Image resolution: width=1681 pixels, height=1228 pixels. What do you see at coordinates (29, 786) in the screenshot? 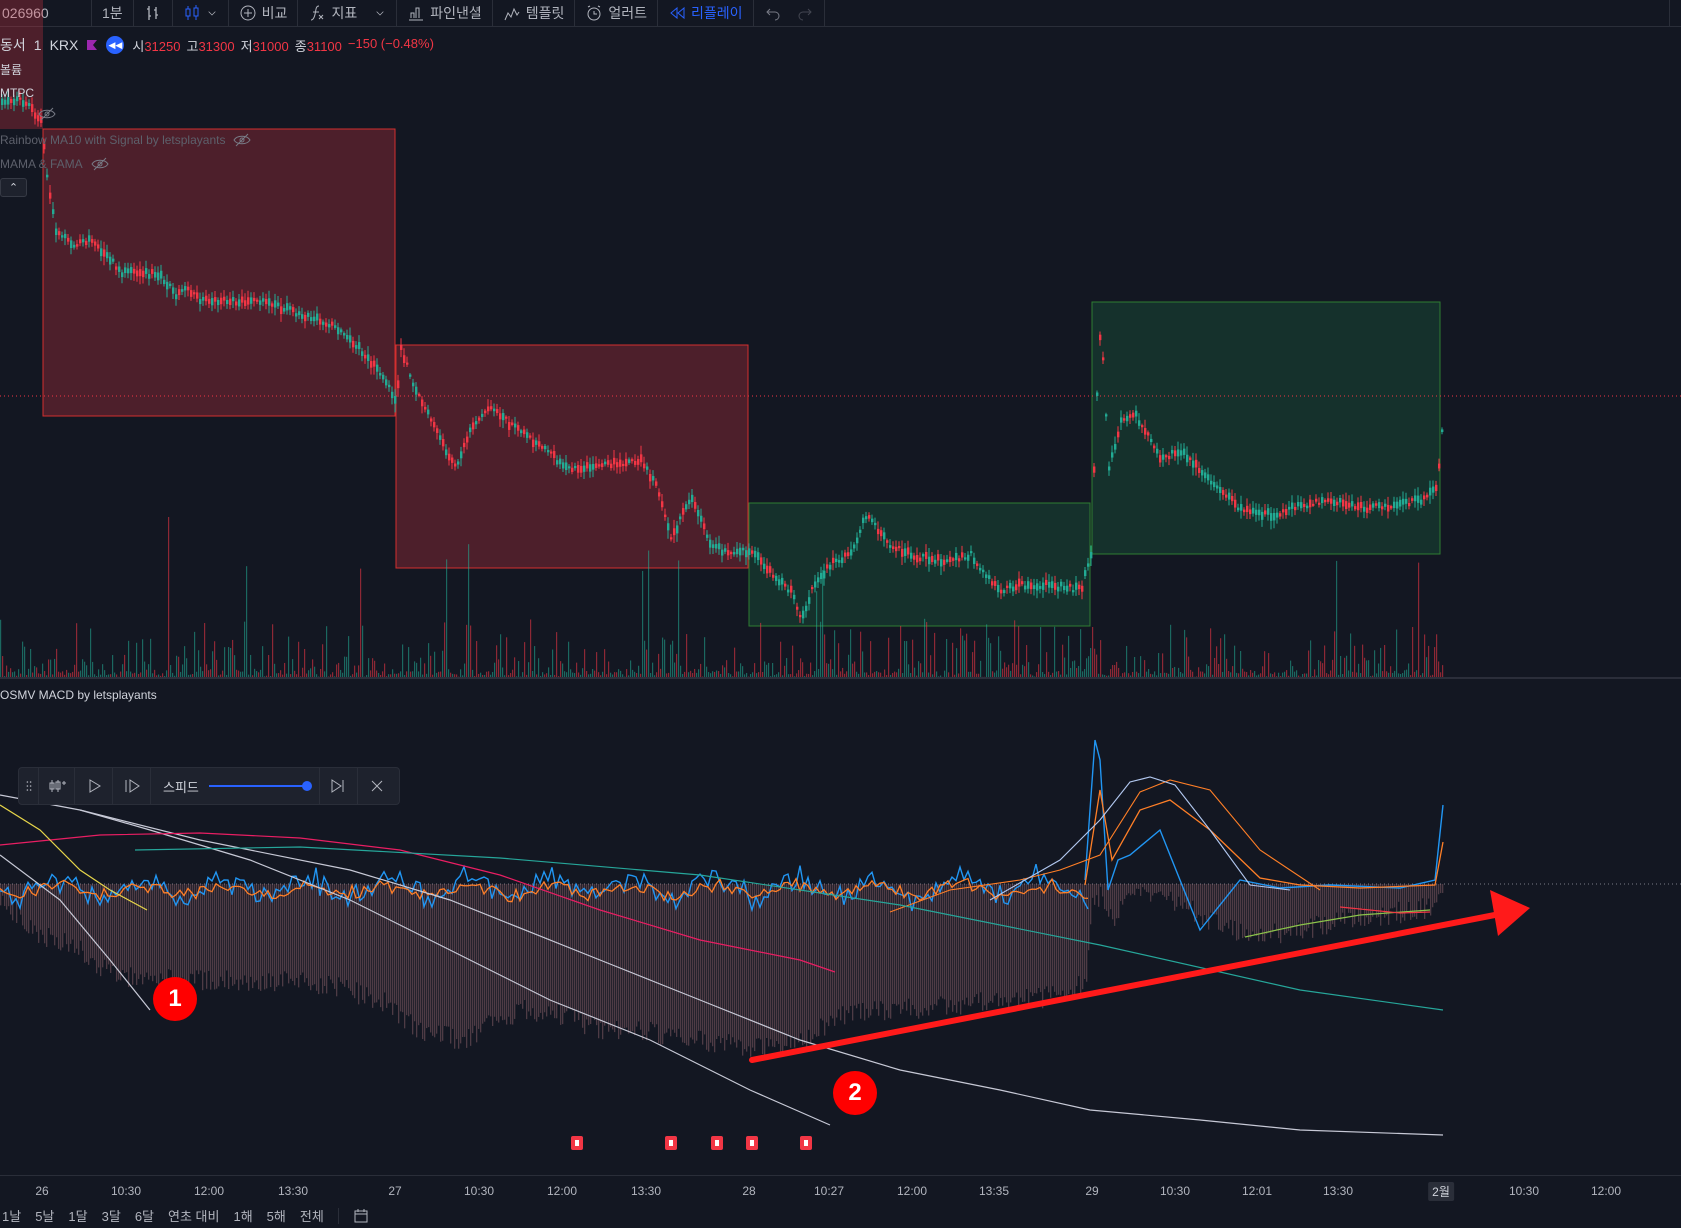
I see `drag-handle-icon` at bounding box center [29, 786].